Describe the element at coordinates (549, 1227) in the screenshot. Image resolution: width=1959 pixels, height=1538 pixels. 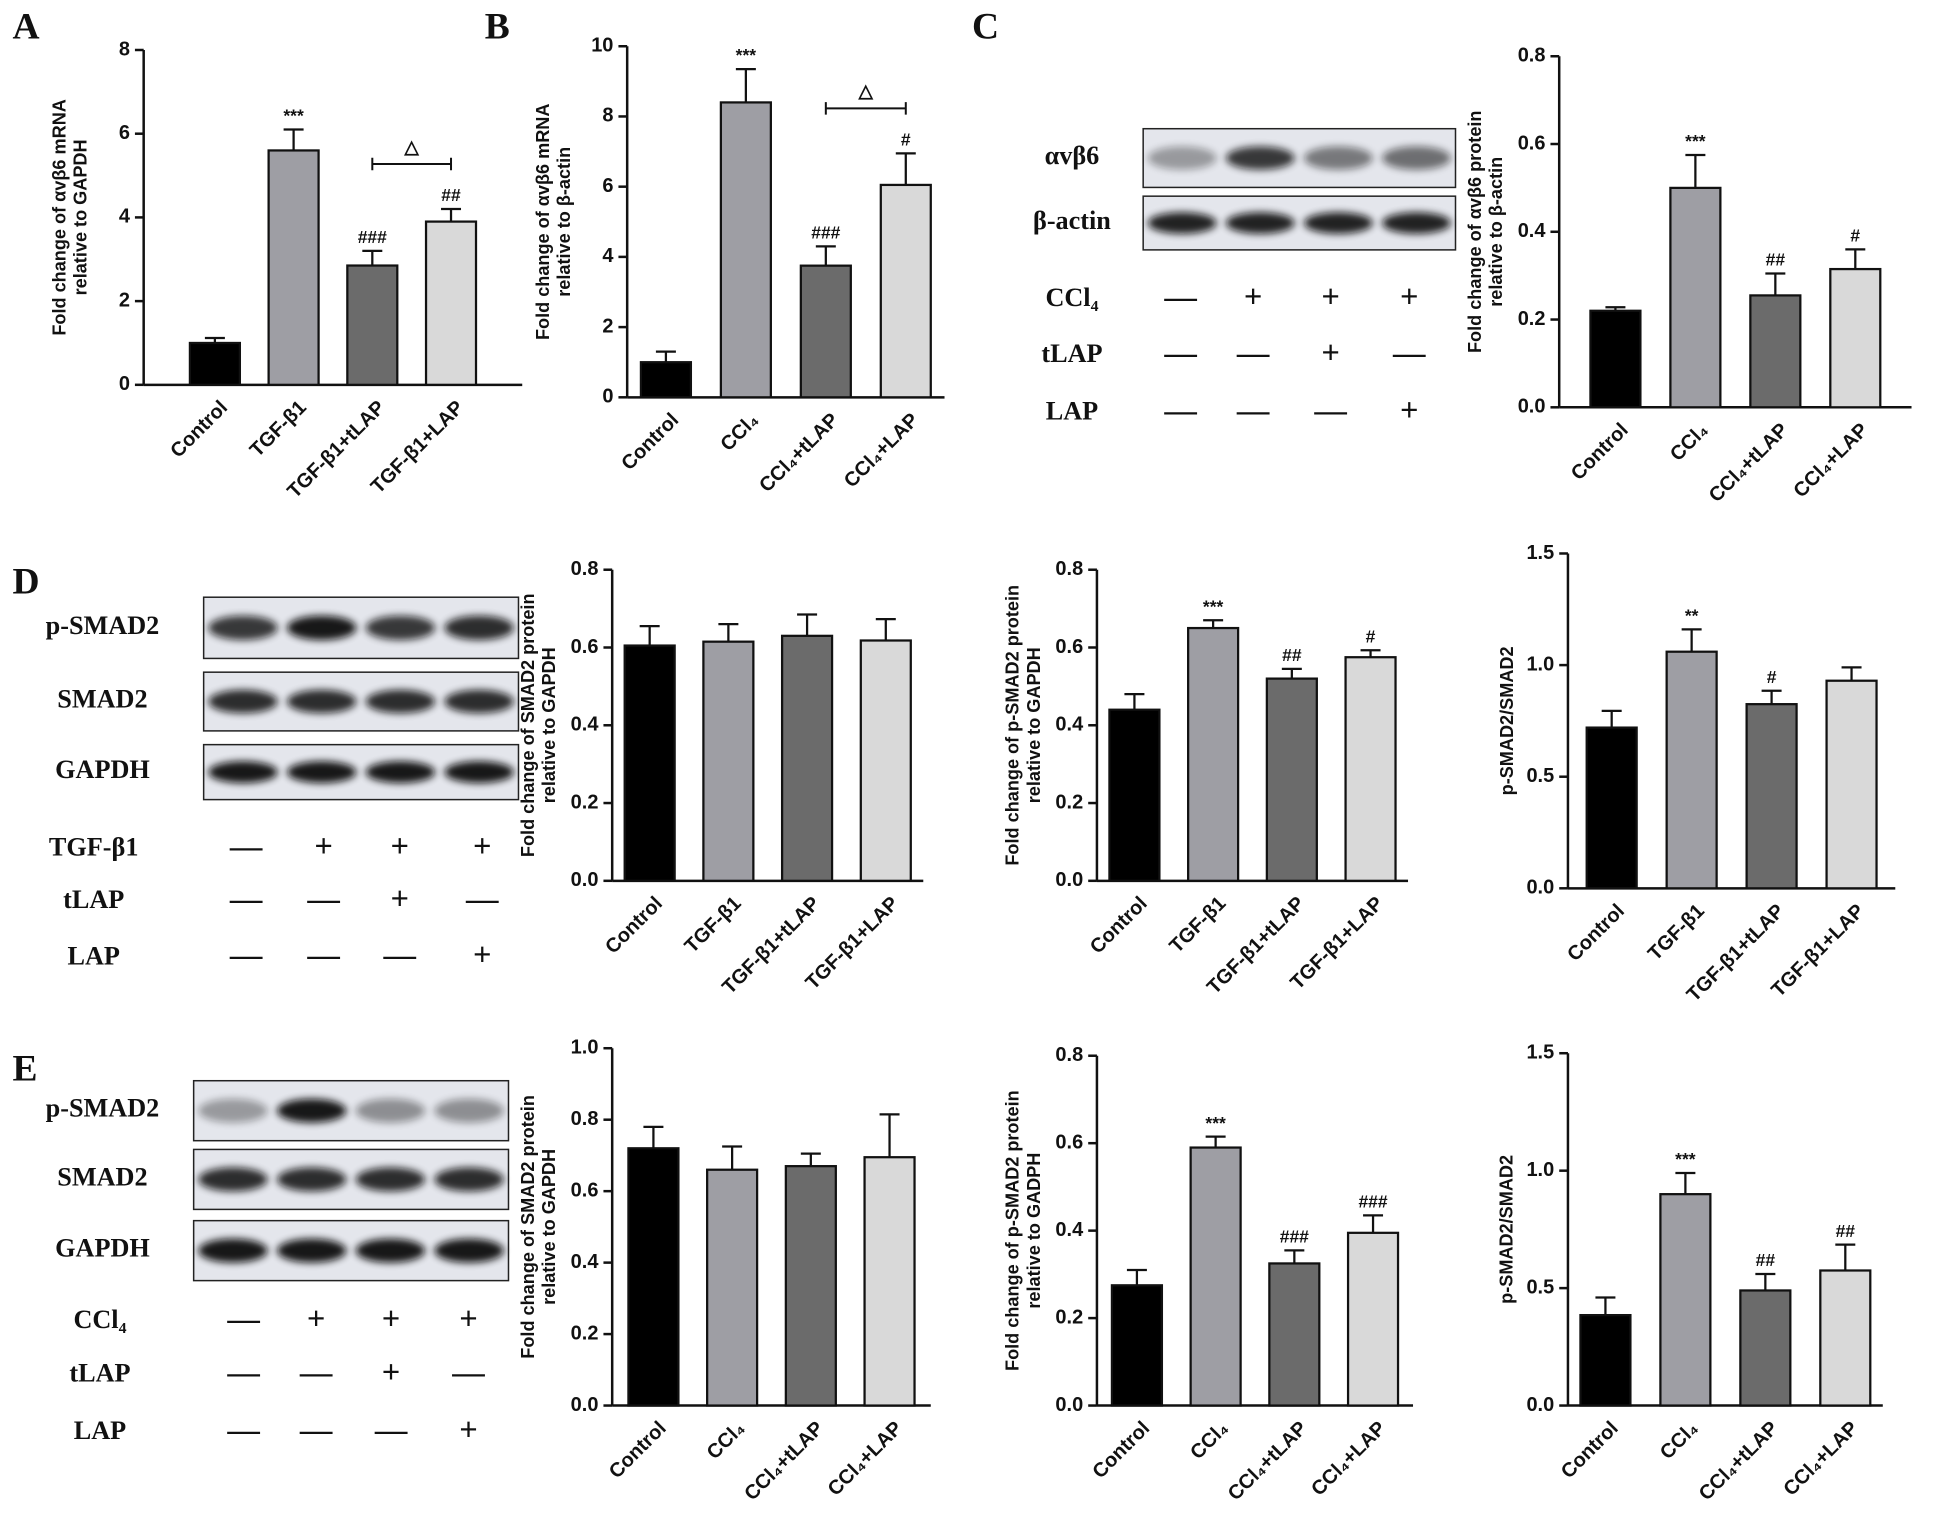
I see `y-axis-label: relative to GAPDH` at that location.